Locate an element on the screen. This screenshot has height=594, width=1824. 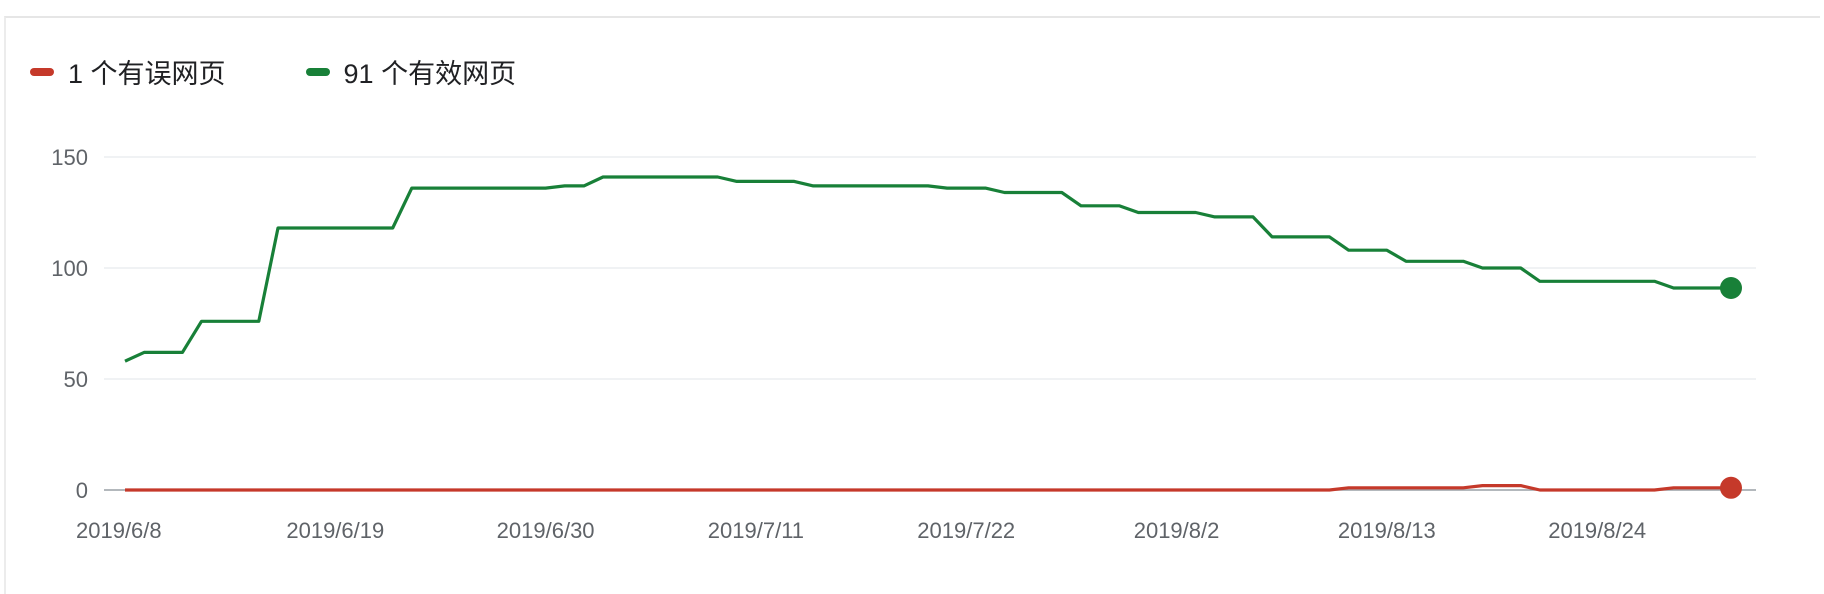
legend-item-valid: 91 个有效网页 is located at coordinates (411, 71).